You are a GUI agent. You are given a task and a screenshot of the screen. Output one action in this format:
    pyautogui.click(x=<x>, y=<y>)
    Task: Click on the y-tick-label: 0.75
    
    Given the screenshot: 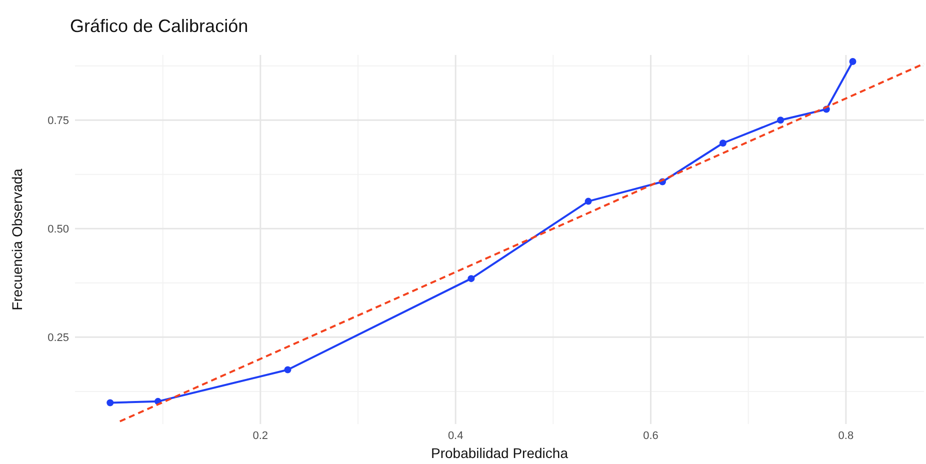 What is the action you would take?
    pyautogui.click(x=58, y=120)
    